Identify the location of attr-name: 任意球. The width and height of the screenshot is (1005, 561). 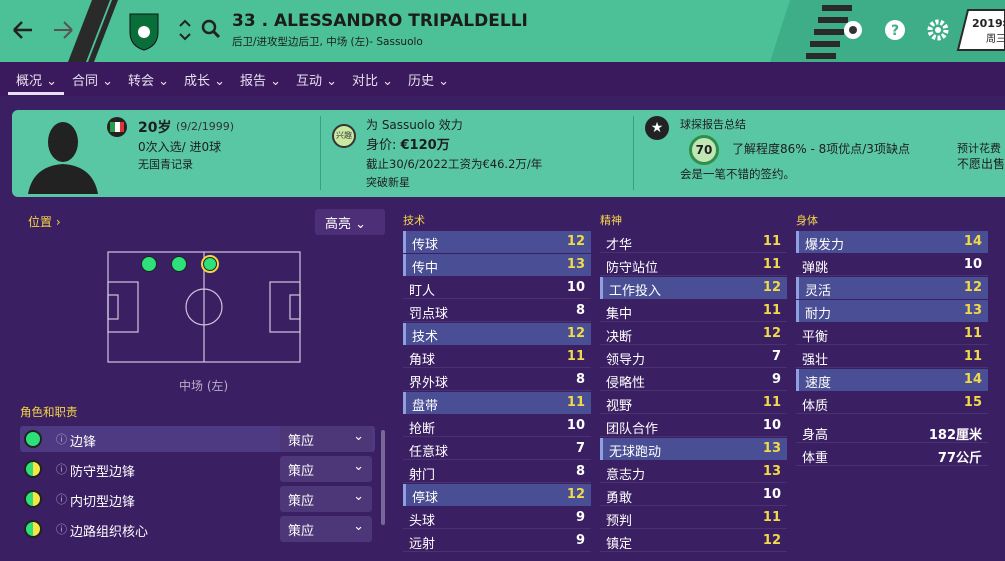
(429, 452).